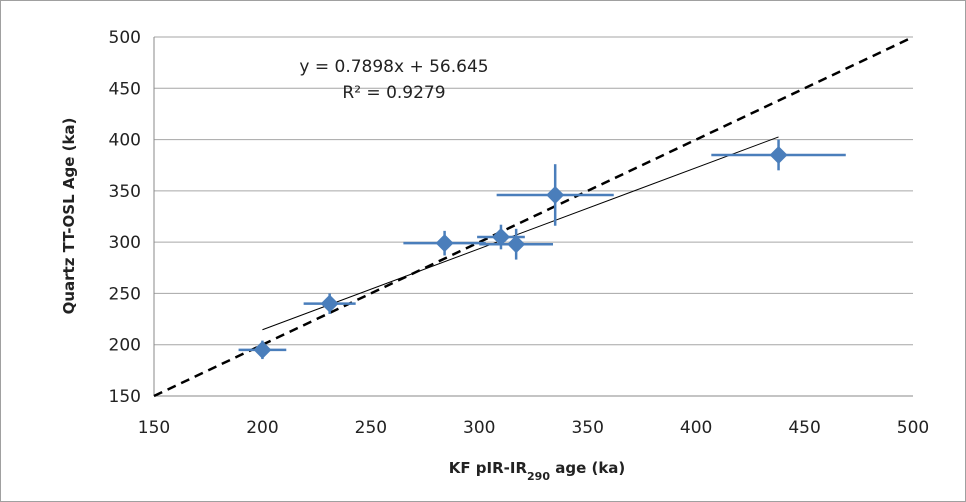  Describe the element at coordinates (125, 243) in the screenshot. I see `y-tick-label: 300` at that location.